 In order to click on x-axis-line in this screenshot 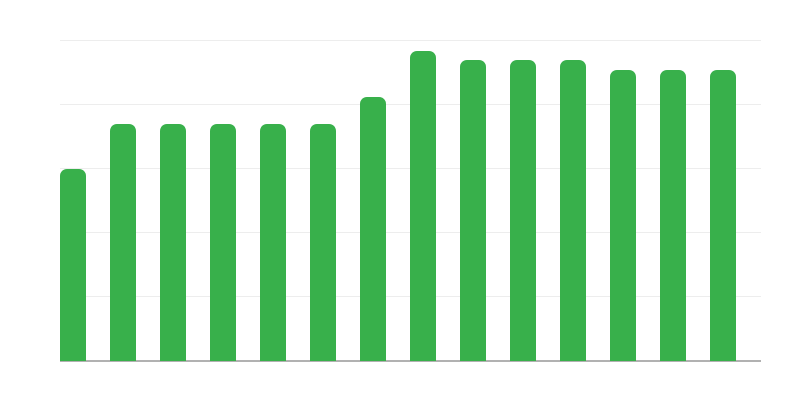, I will do `click(410, 361)`.